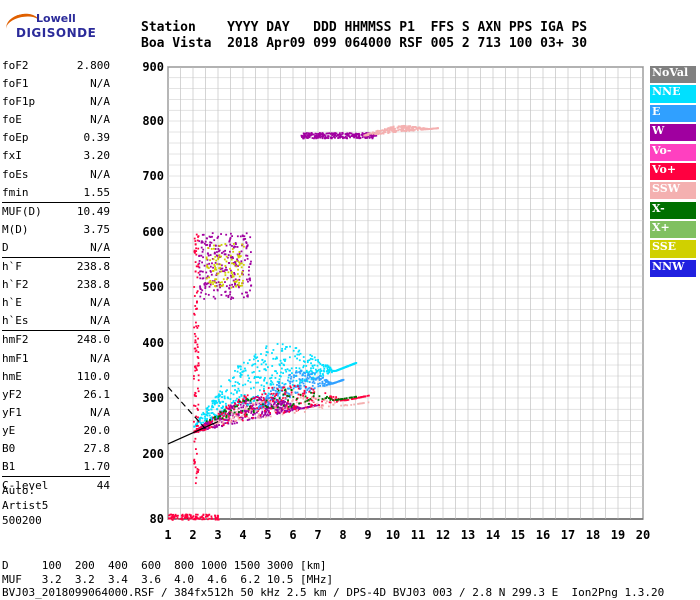 This screenshot has width=700, height=600. I want to click on param-value: 238.8, so click(93, 285).